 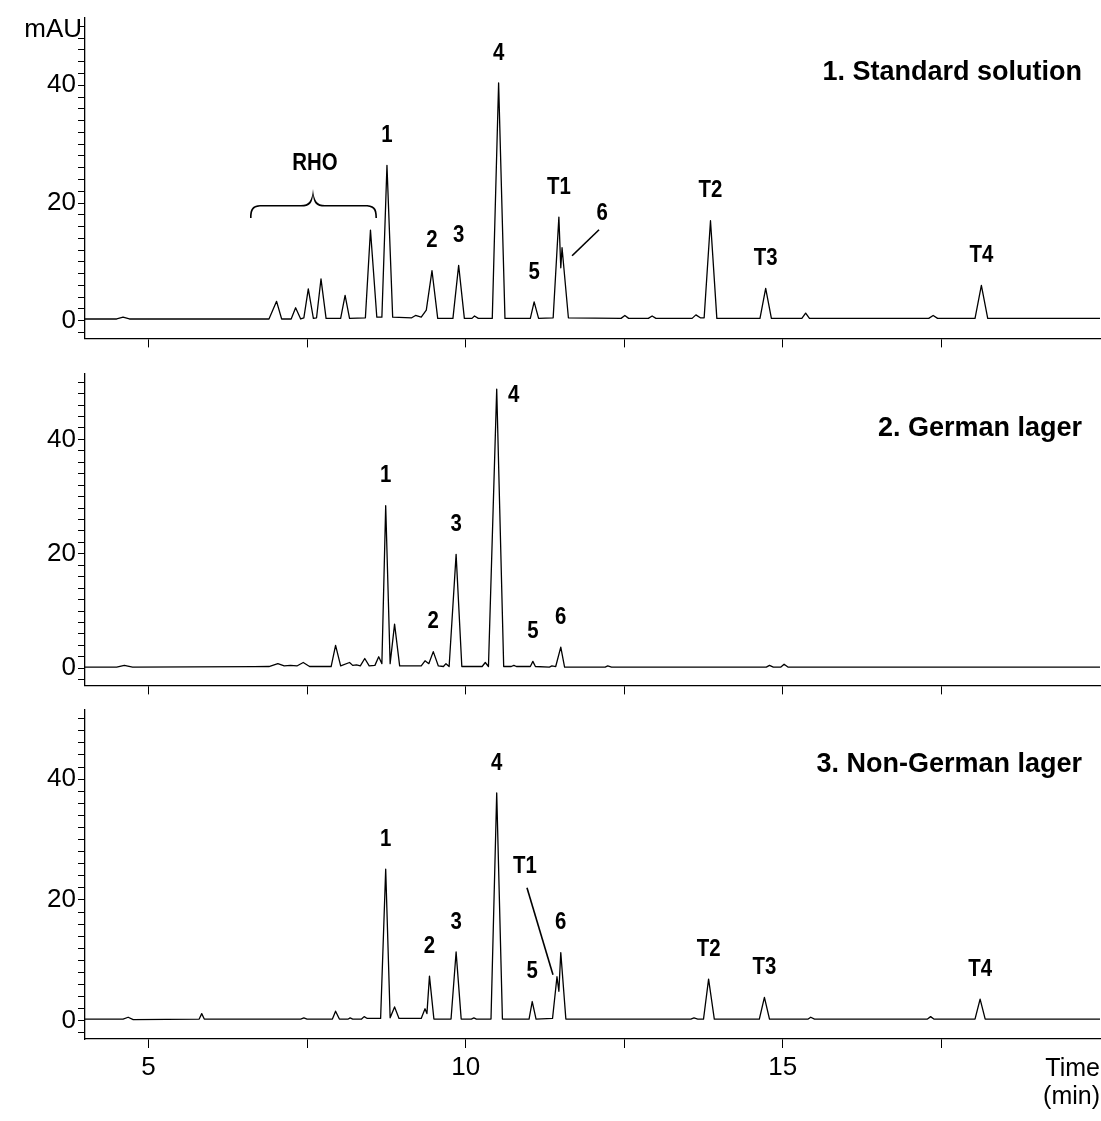 I want to click on text: 2. German lager, so click(x=980, y=427).